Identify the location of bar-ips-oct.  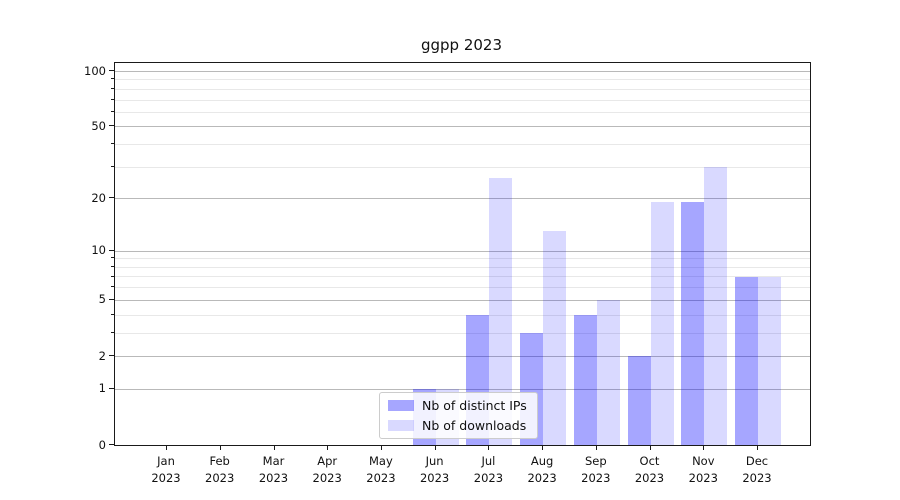
(639, 400).